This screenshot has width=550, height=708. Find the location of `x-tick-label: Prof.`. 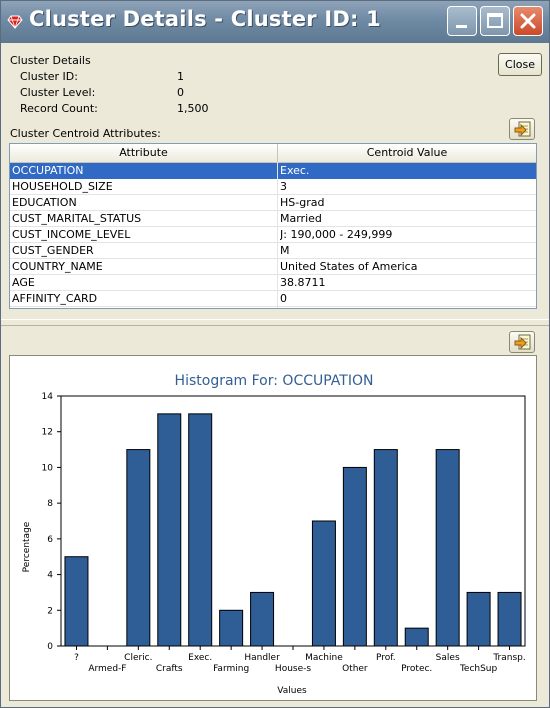

x-tick-label: Prof. is located at coordinates (386, 658).